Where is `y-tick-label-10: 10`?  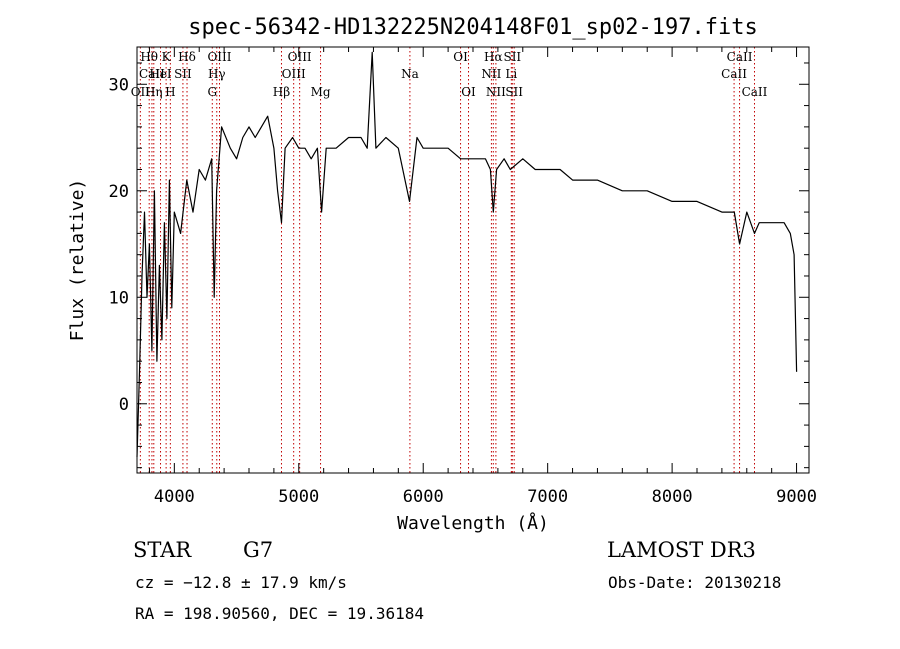
y-tick-label-10: 10 is located at coordinates (119, 298).